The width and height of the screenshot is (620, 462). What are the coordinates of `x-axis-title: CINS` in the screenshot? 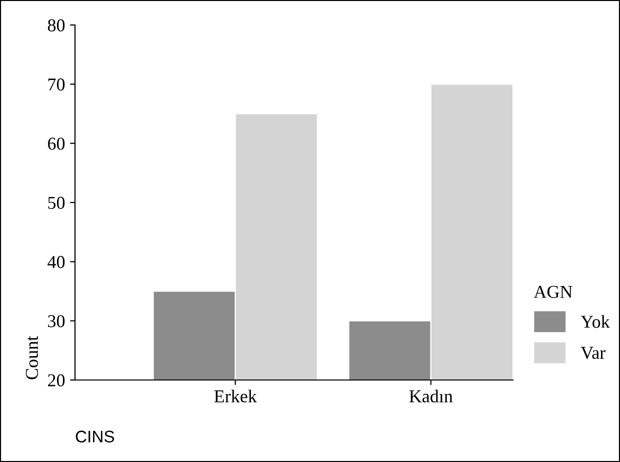 It's located at (95, 436).